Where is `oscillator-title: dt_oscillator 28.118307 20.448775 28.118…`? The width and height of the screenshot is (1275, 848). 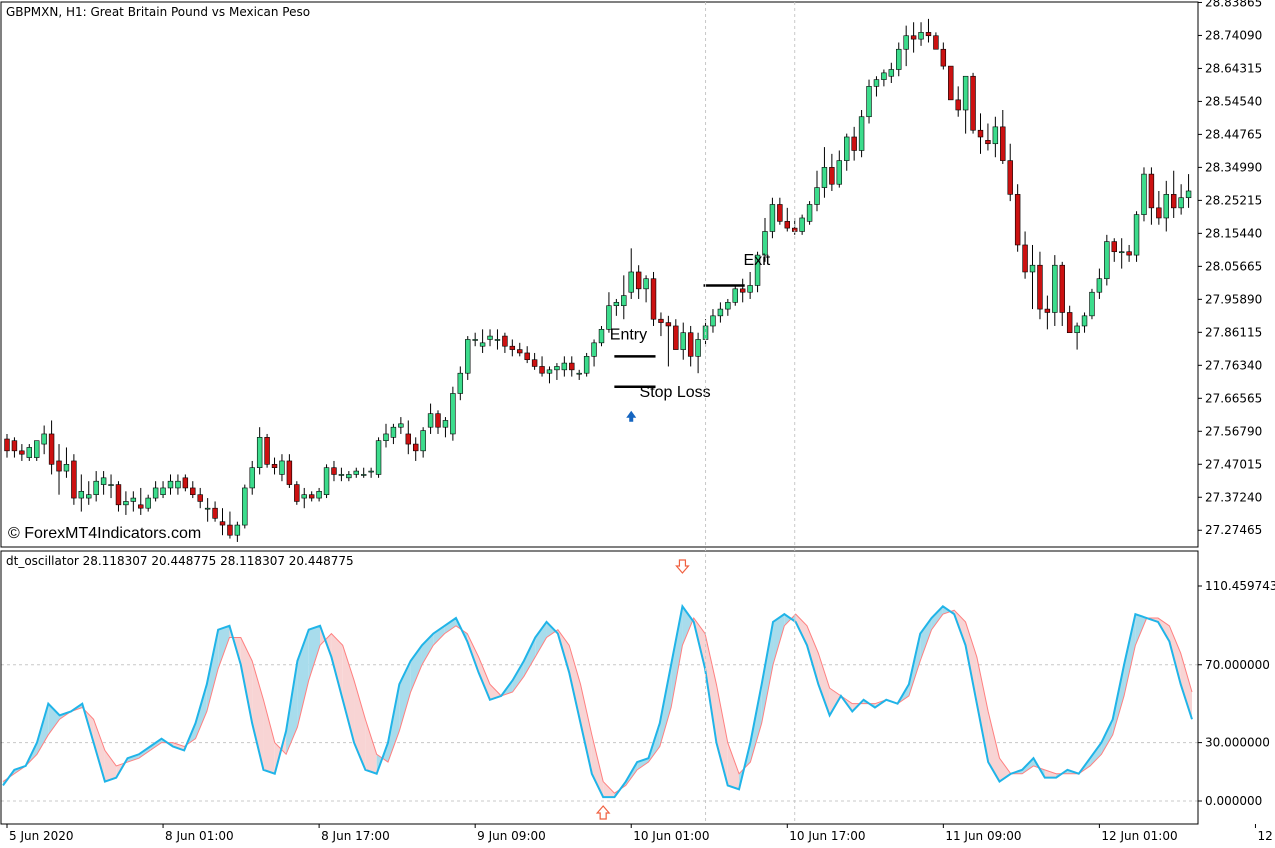
oscillator-title: dt_oscillator 28.118307 20.448775 28.118… is located at coordinates (180, 561).